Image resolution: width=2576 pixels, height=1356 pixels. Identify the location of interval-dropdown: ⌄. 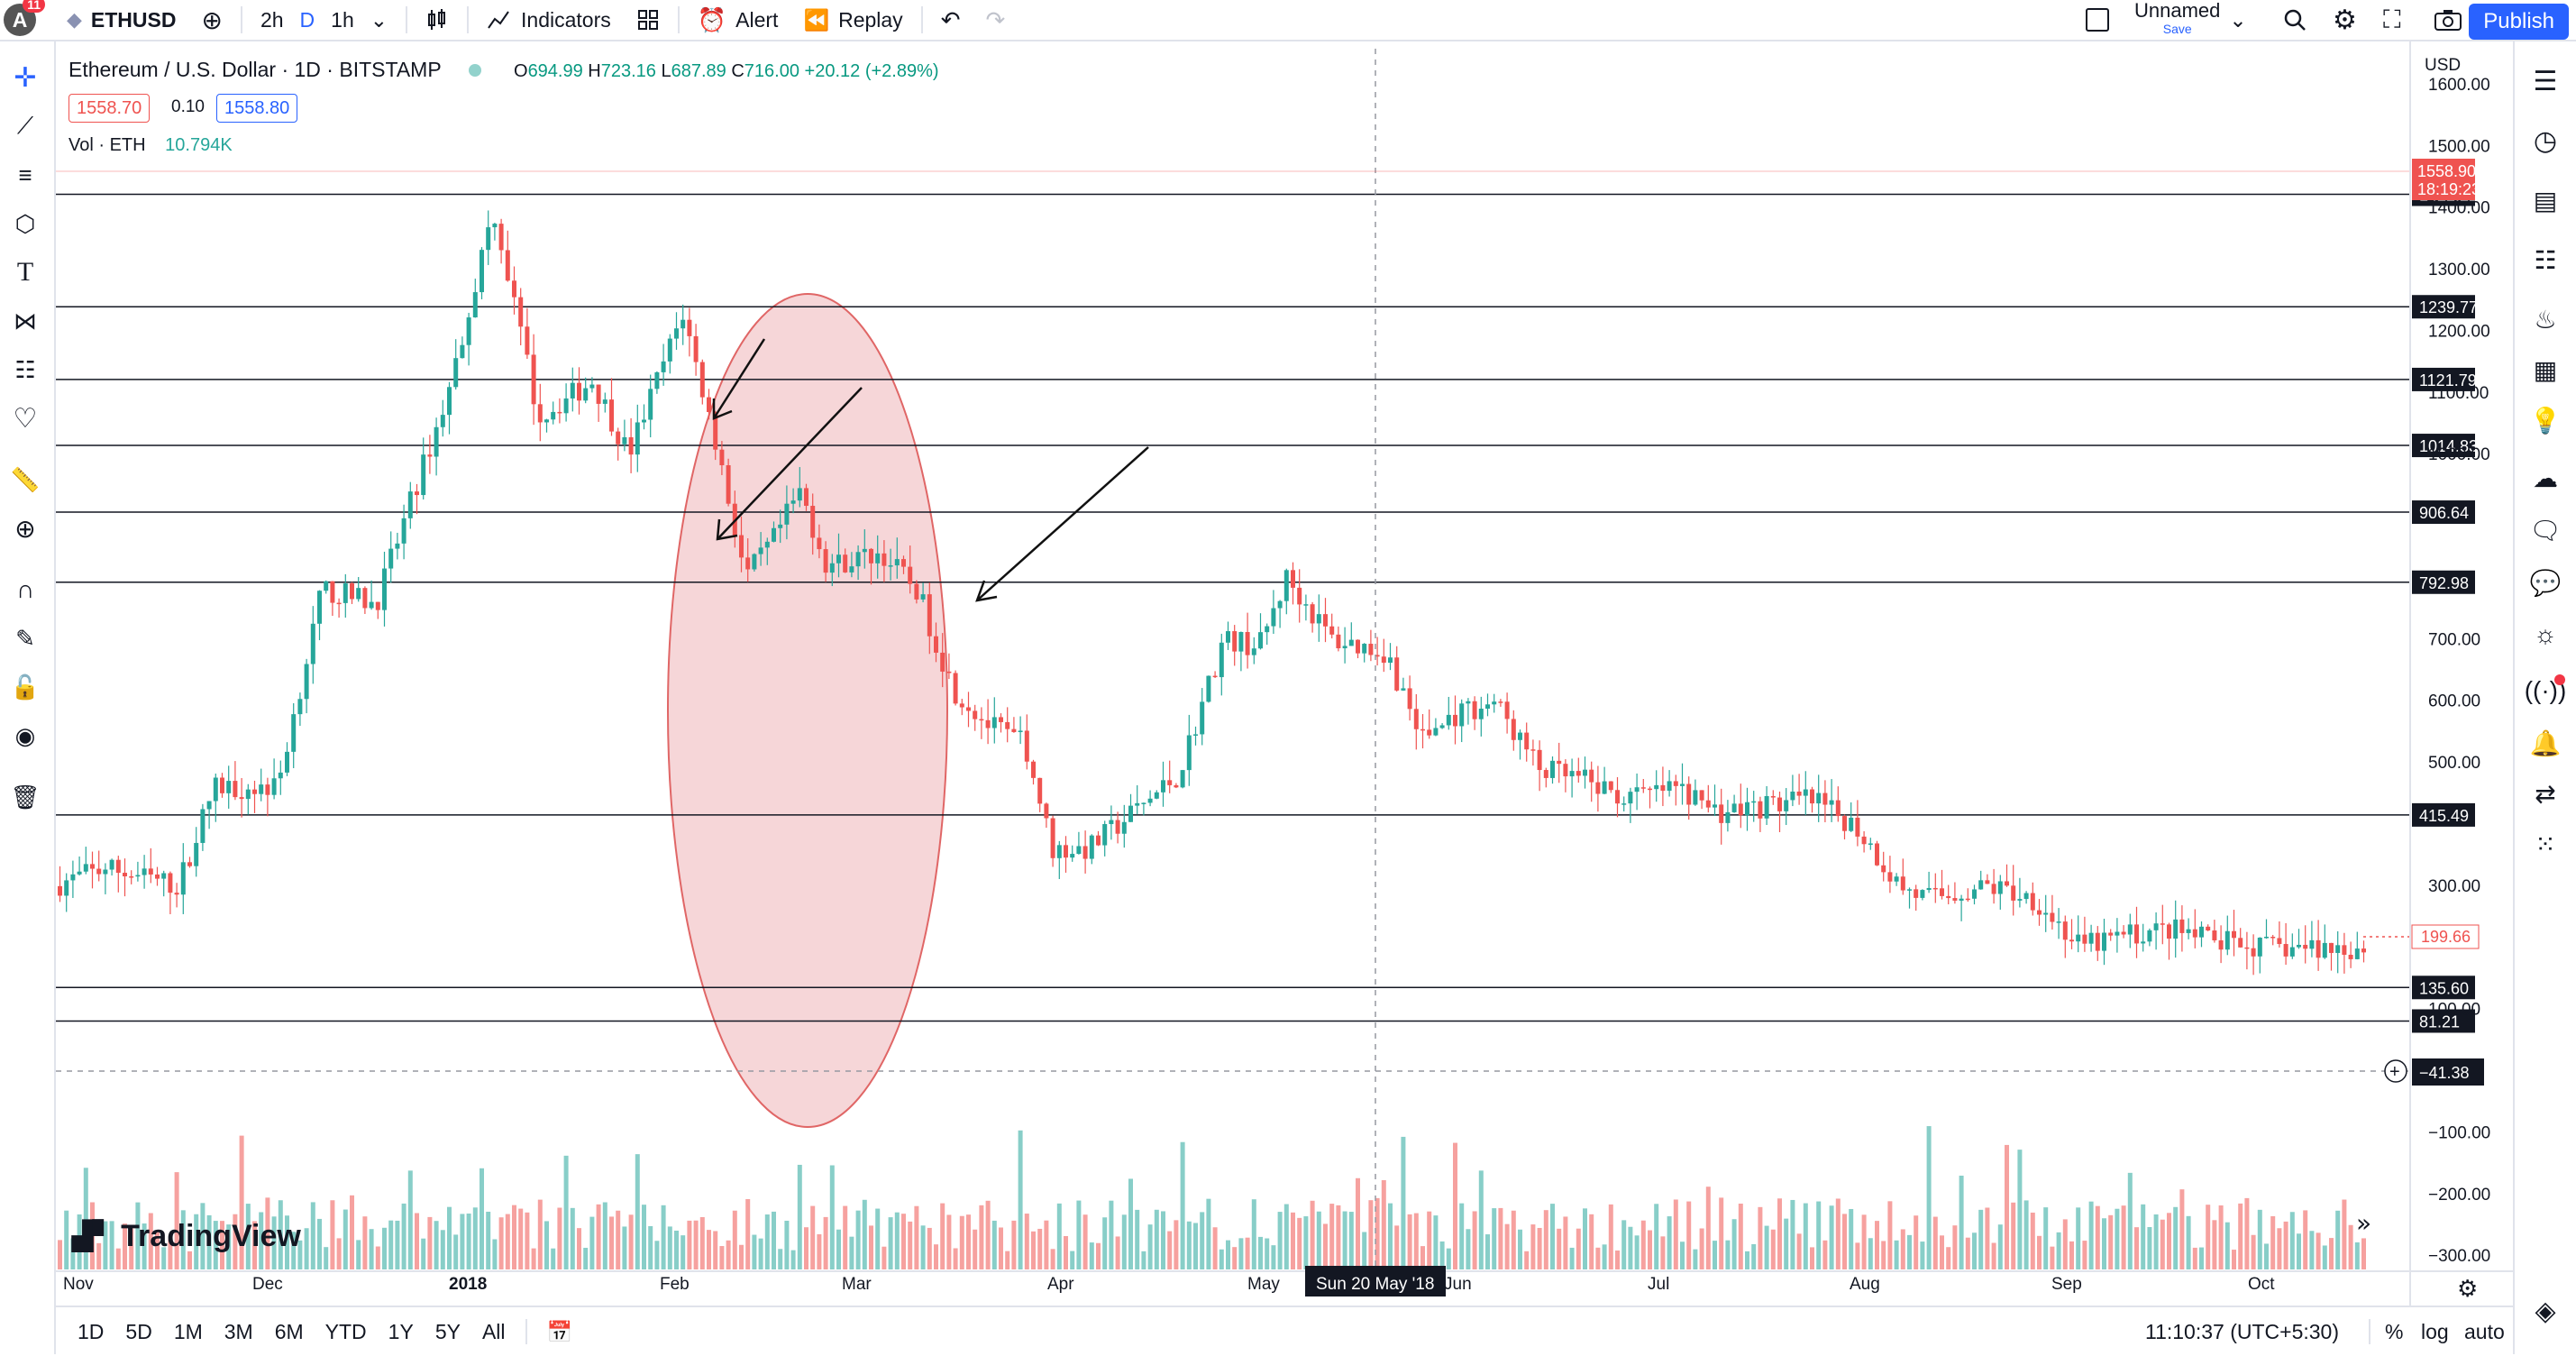
(379, 20).